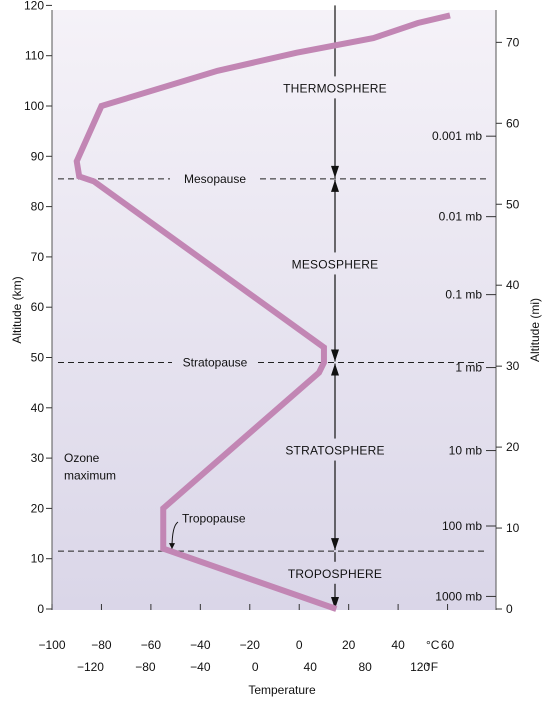 The image size is (550, 703). I want to click on x-tick-label-f: −40, so click(200, 667).